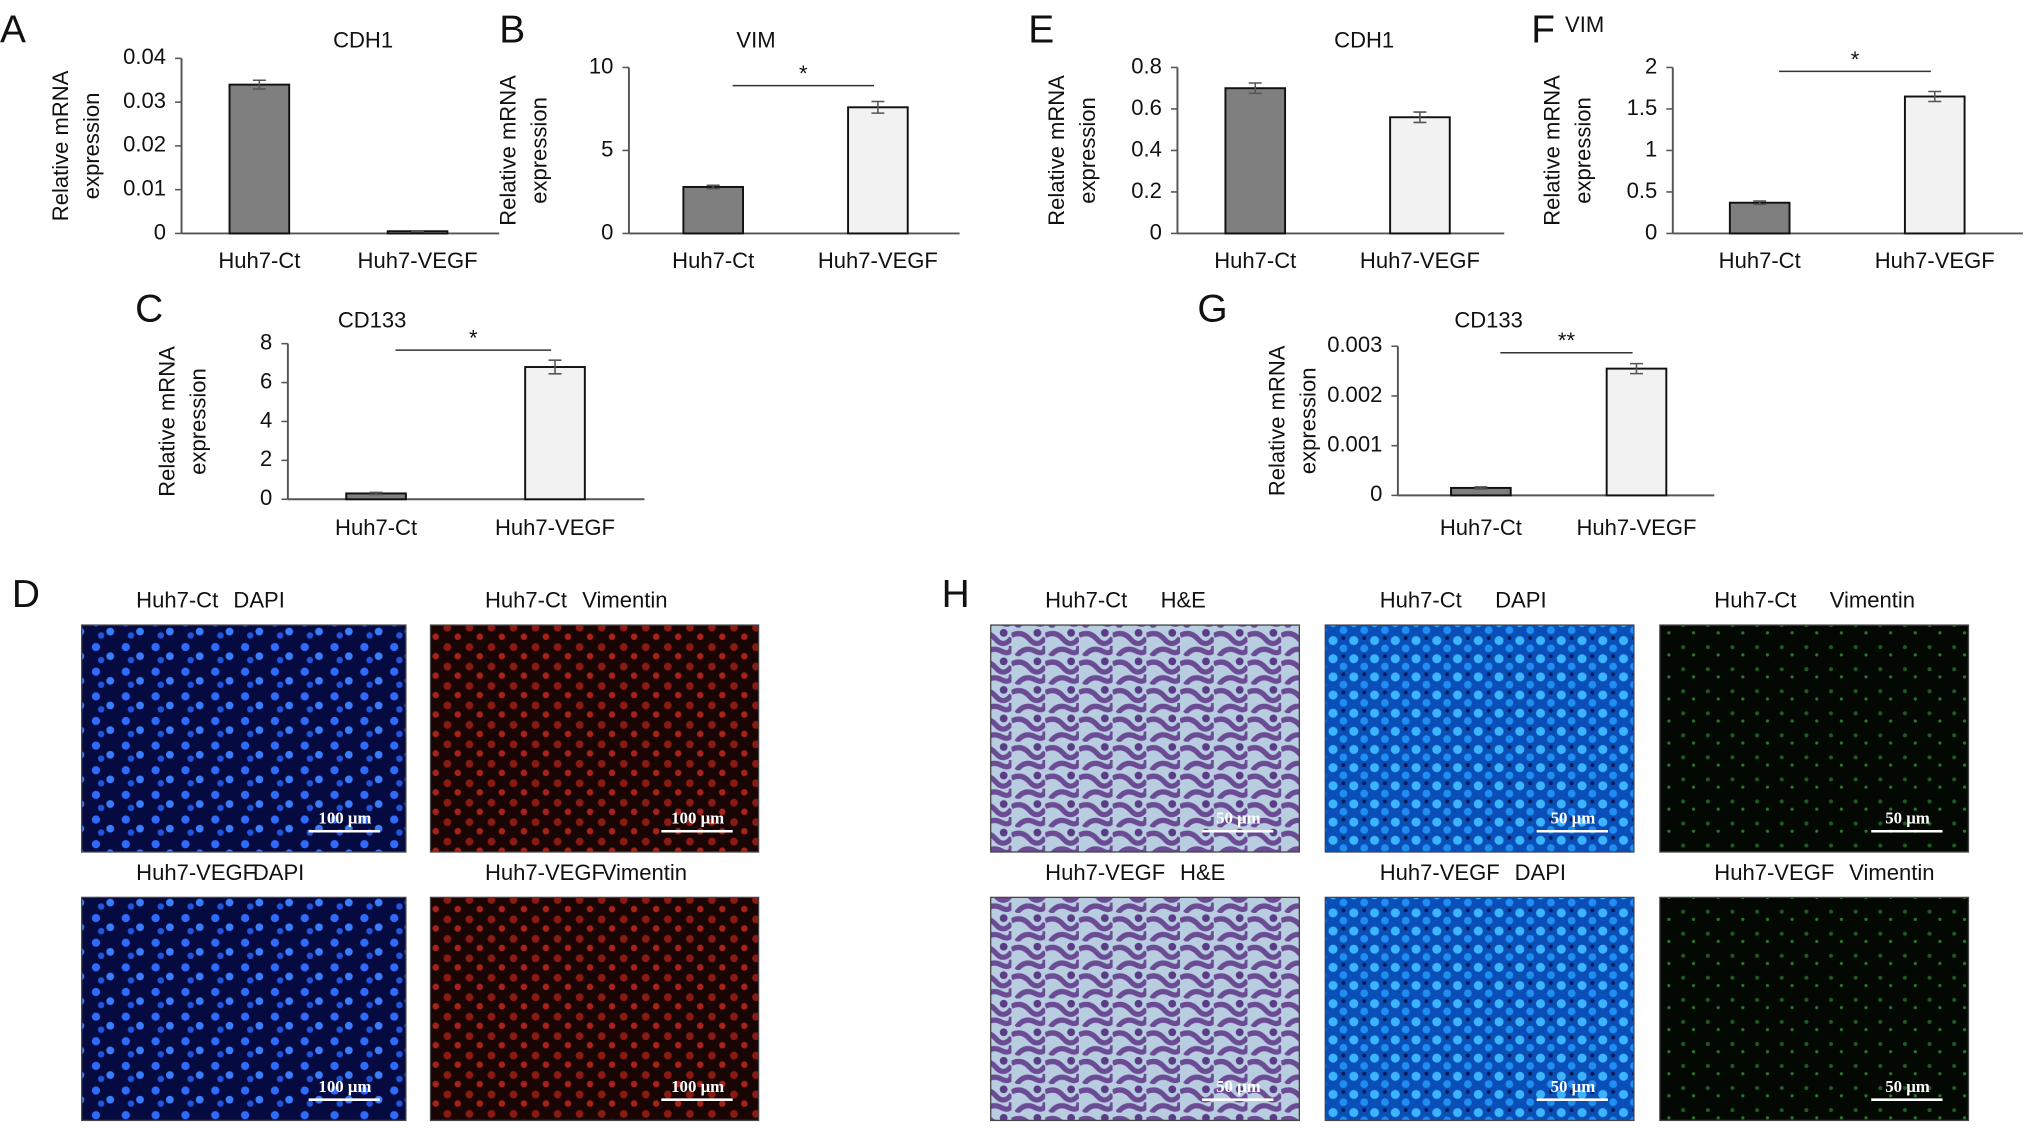  Describe the element at coordinates (144, 56) in the screenshot. I see `y-tick-label: 0.04` at that location.